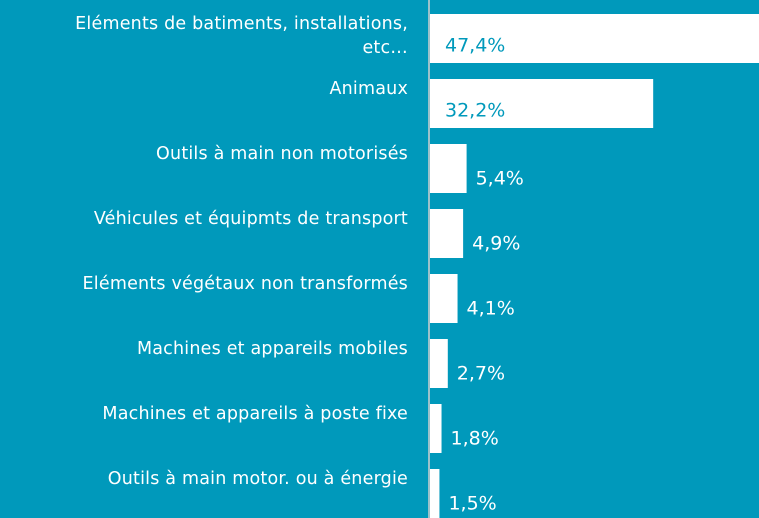 The height and width of the screenshot is (518, 759). What do you see at coordinates (257, 479) in the screenshot?
I see `category-label: Outils à main motor. ou à énergie` at bounding box center [257, 479].